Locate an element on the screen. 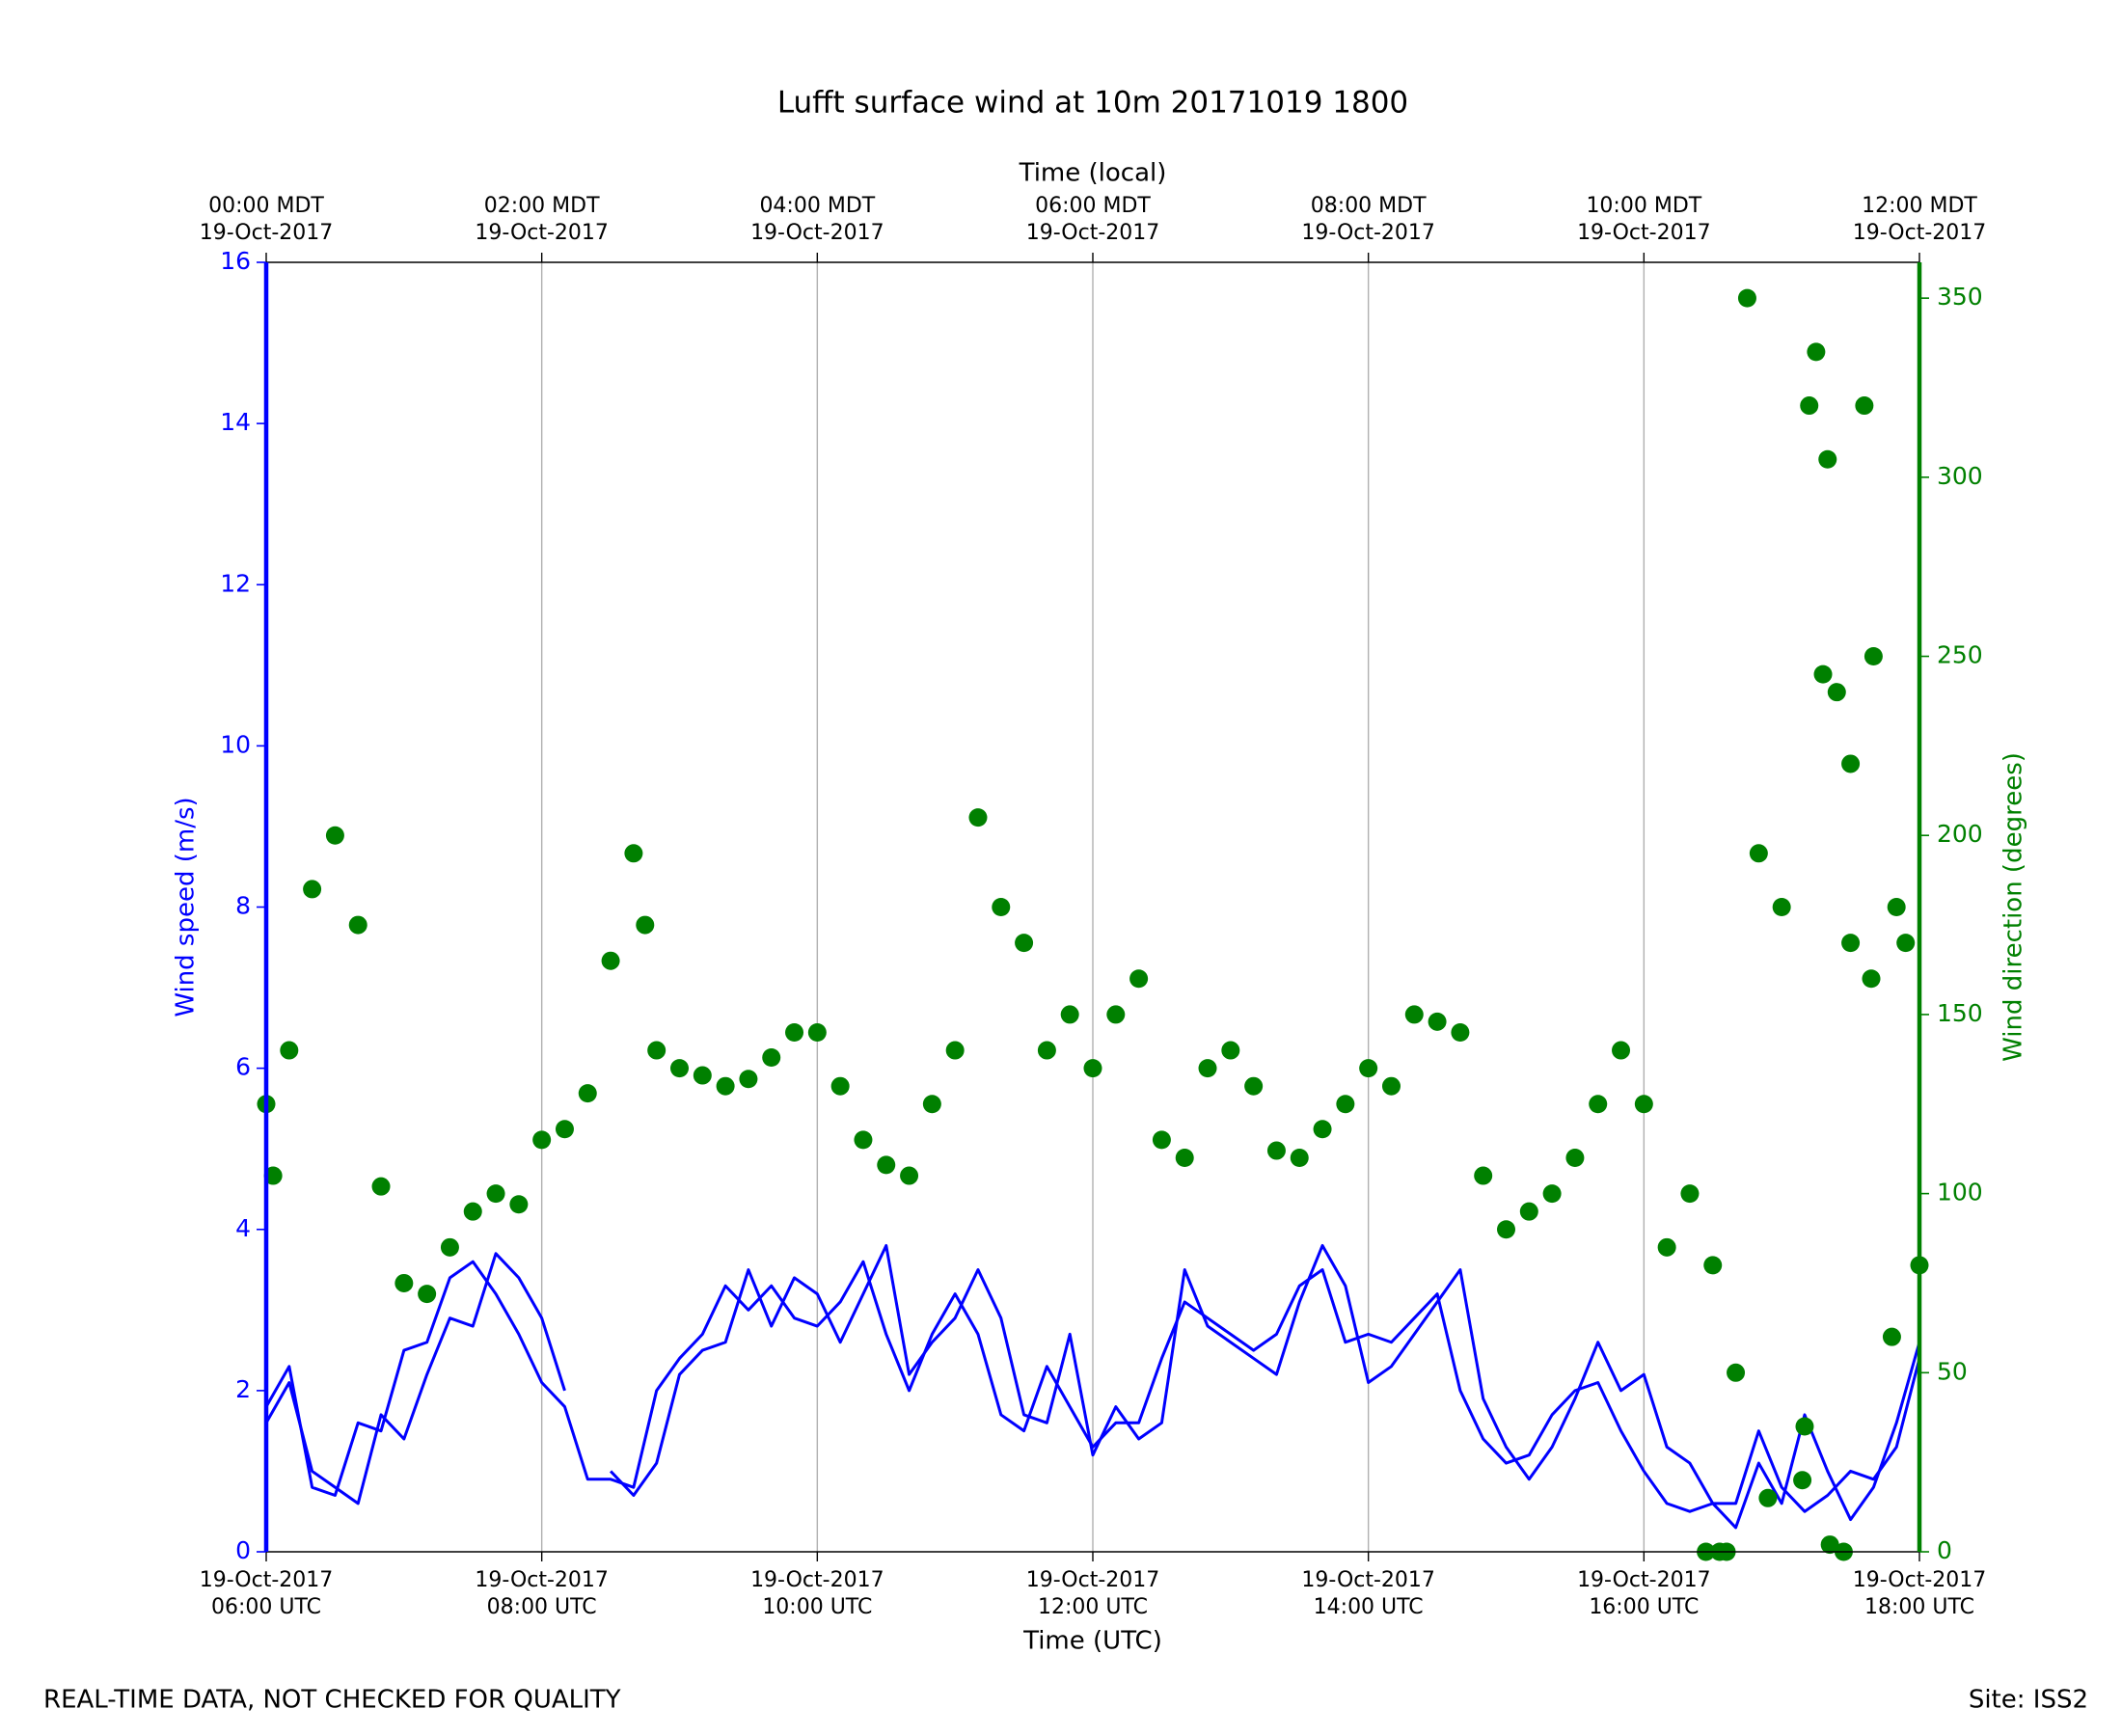  top-tick-label-line: 00:00 MDT is located at coordinates (266, 206).